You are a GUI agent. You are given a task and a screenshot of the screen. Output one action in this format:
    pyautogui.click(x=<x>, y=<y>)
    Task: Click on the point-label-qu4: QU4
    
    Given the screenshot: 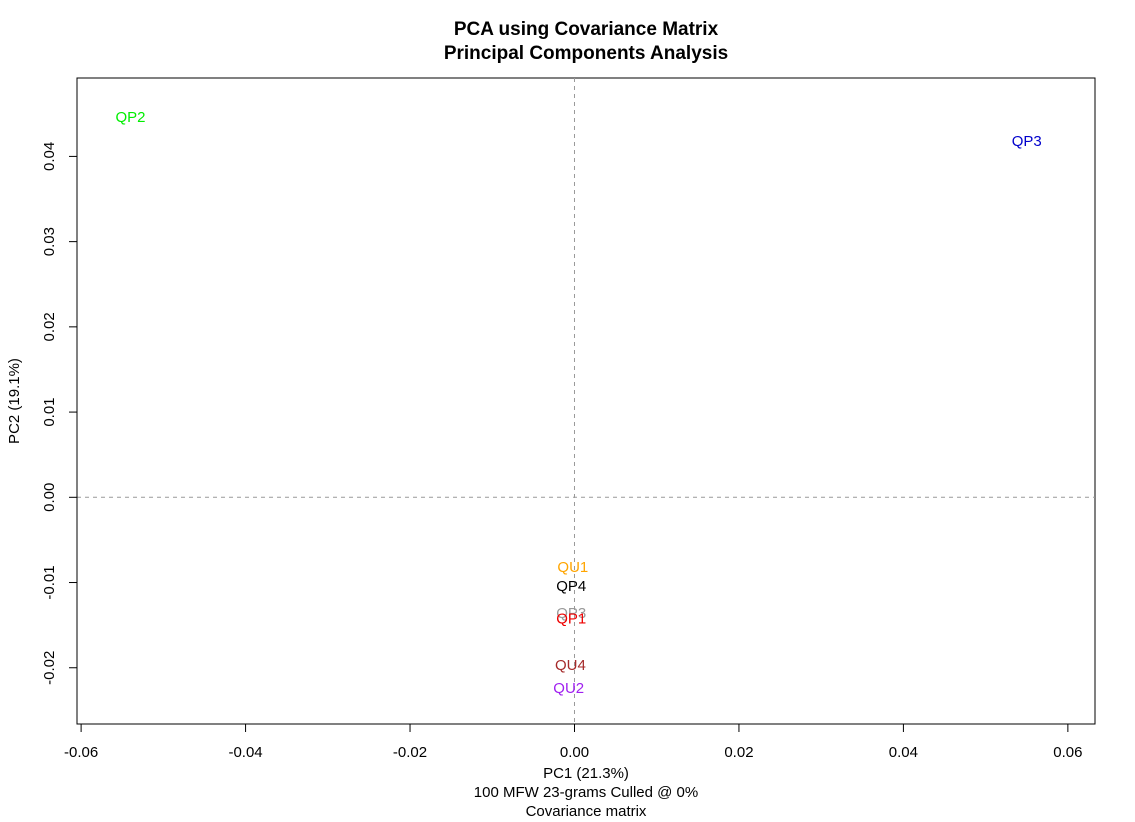 What is the action you would take?
    pyautogui.click(x=570, y=665)
    